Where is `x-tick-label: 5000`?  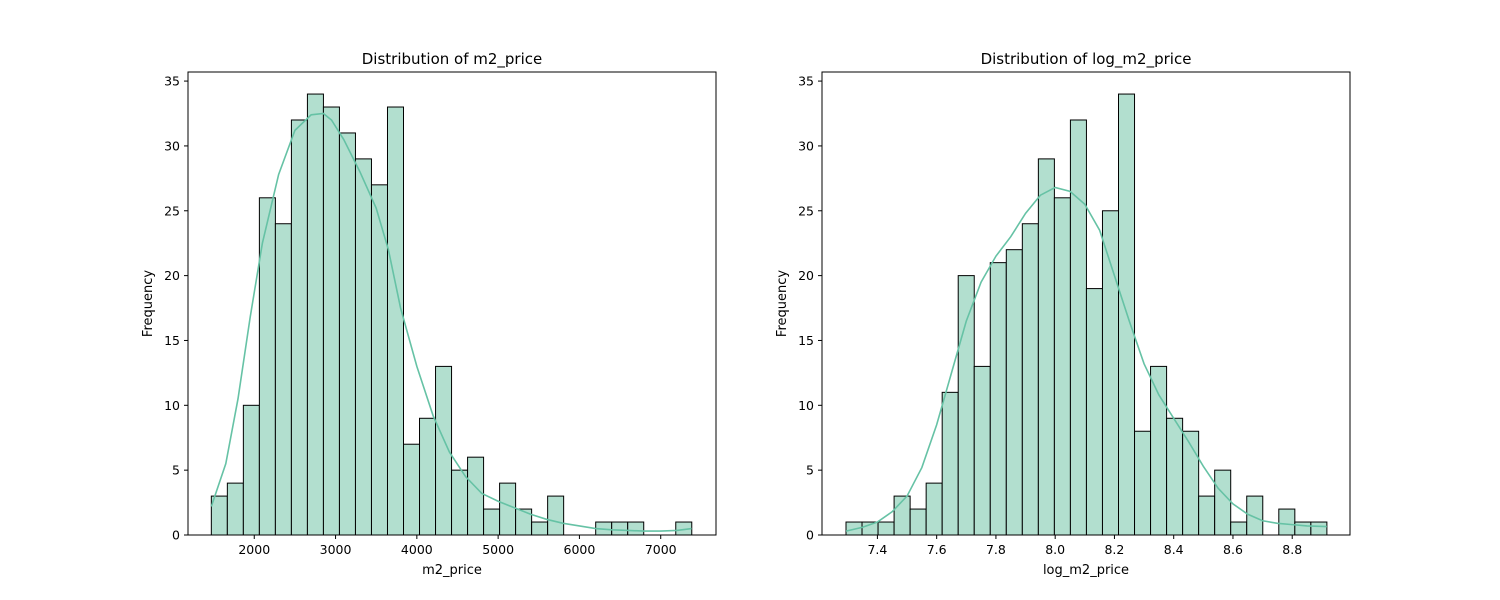 x-tick-label: 5000 is located at coordinates (498, 549).